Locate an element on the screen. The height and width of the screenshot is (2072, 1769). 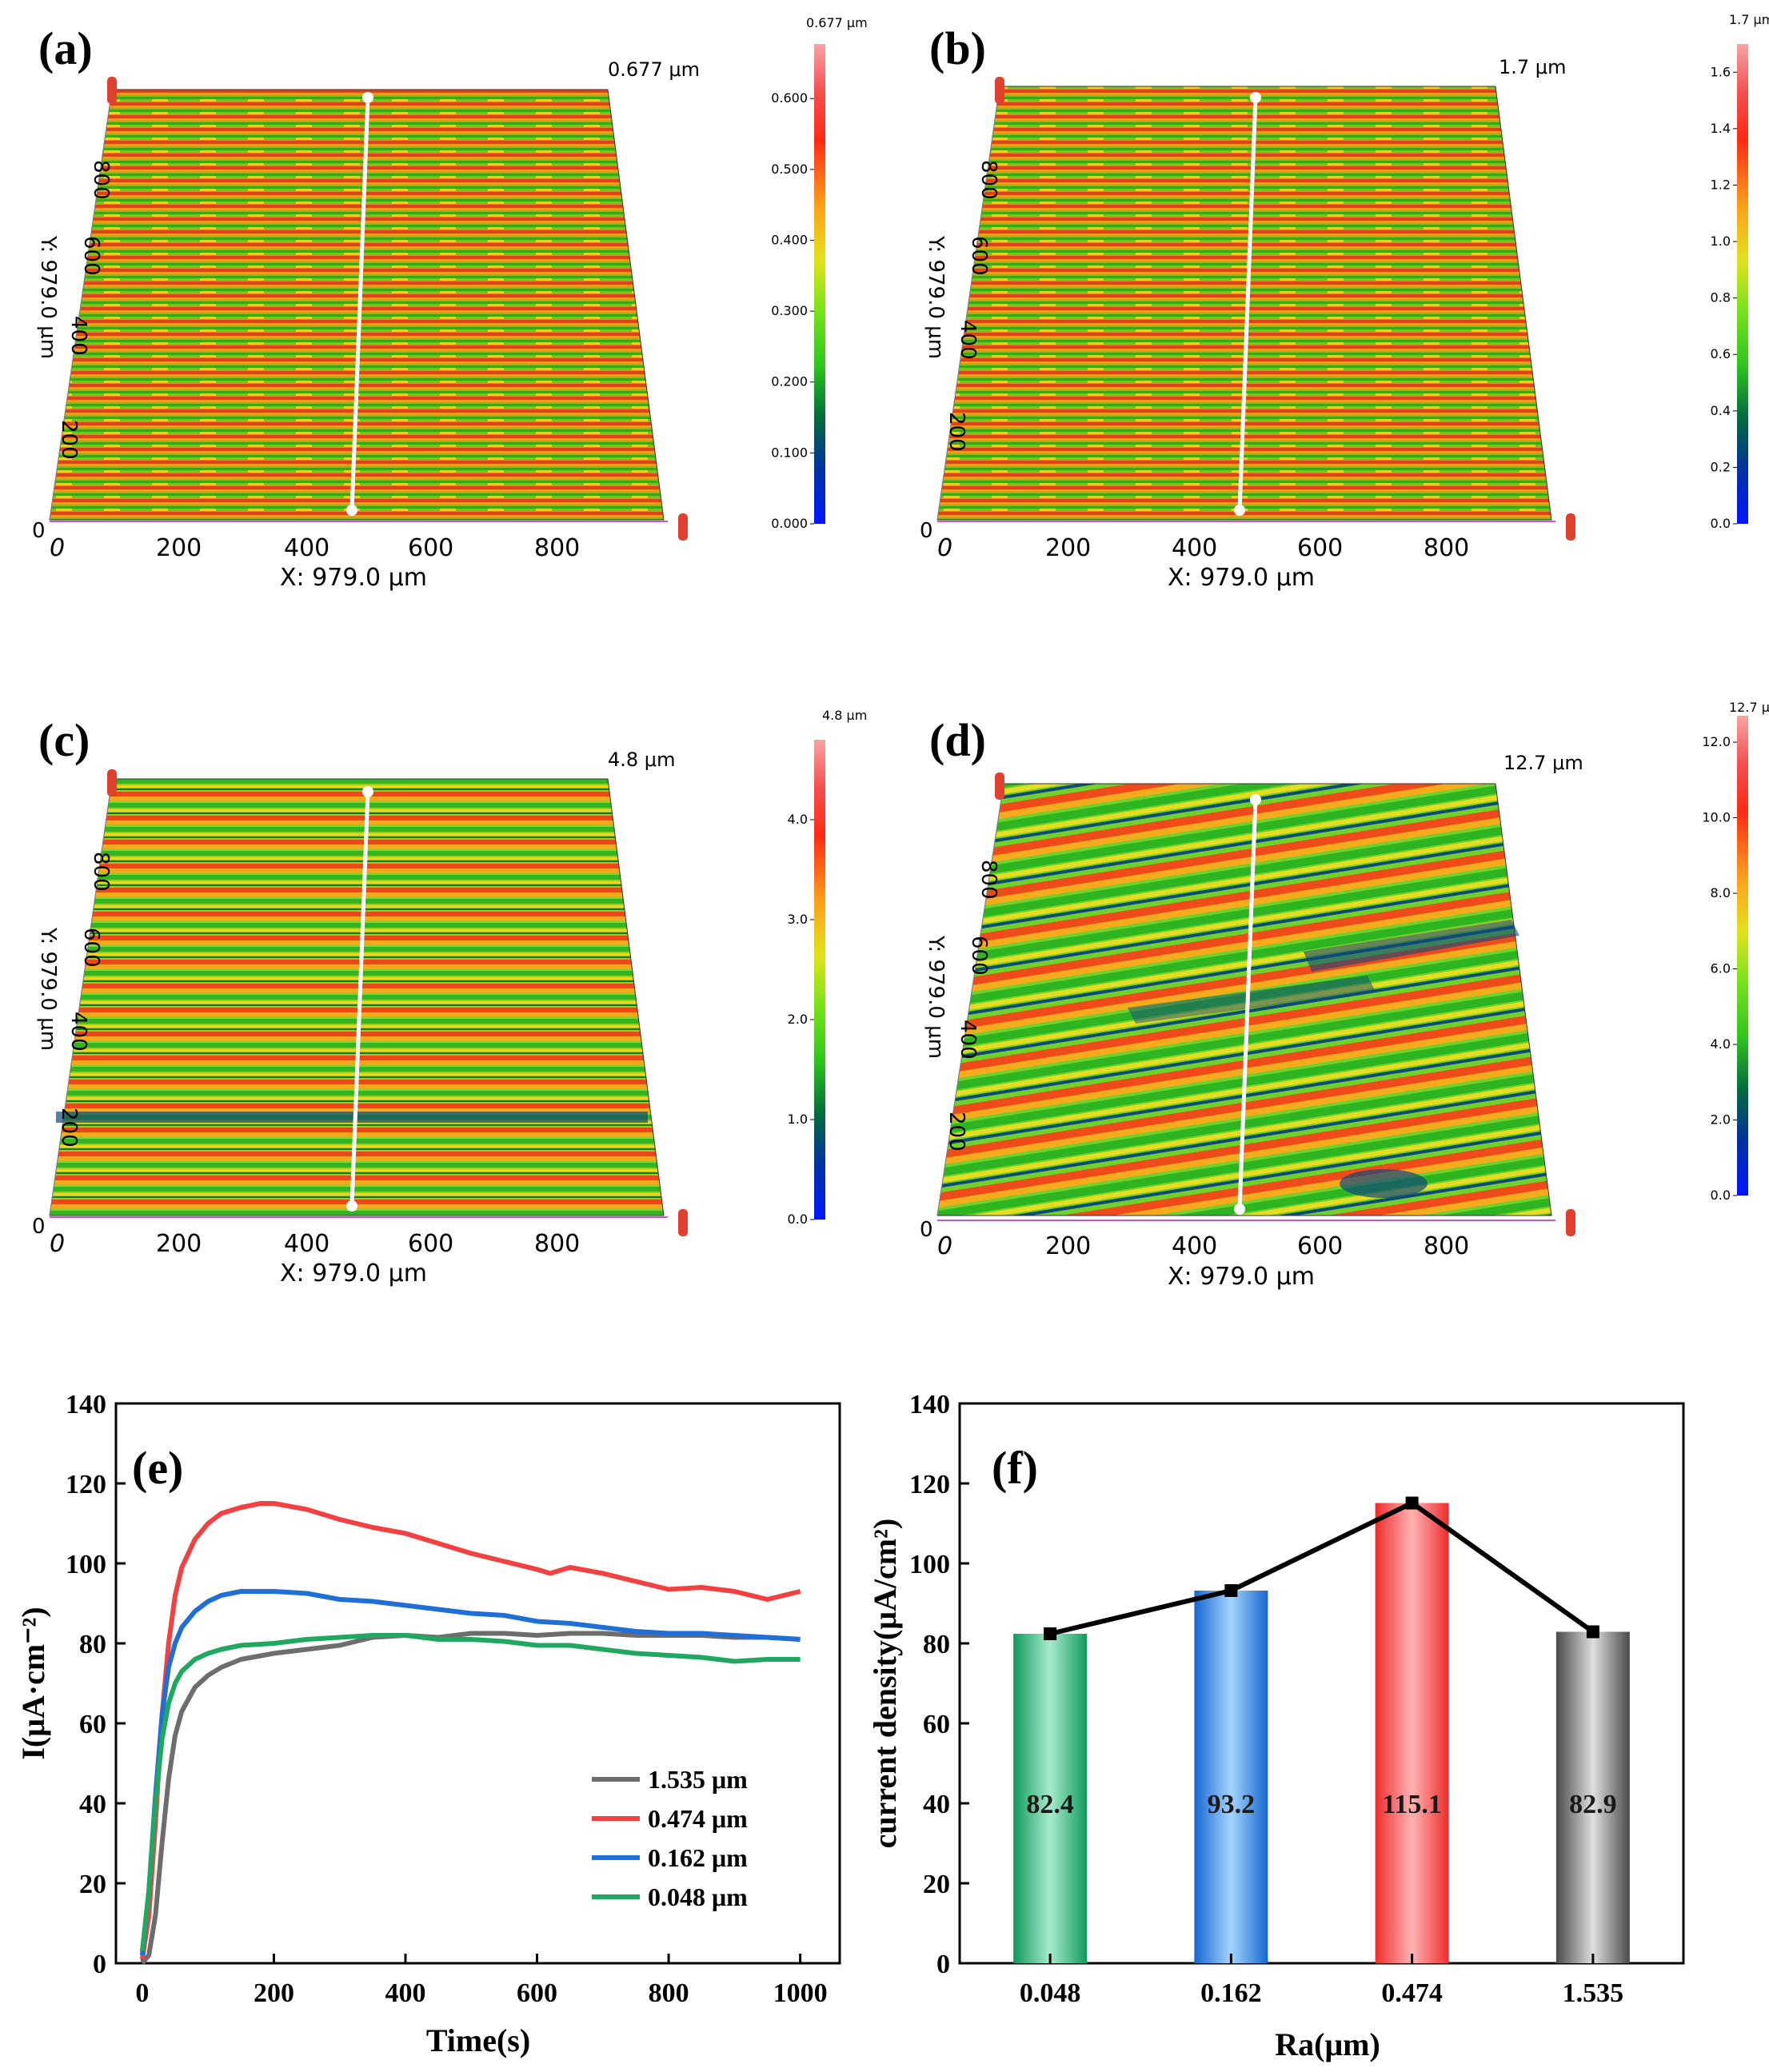
legend-entry: 0.162 μm is located at coordinates (698, 1858).